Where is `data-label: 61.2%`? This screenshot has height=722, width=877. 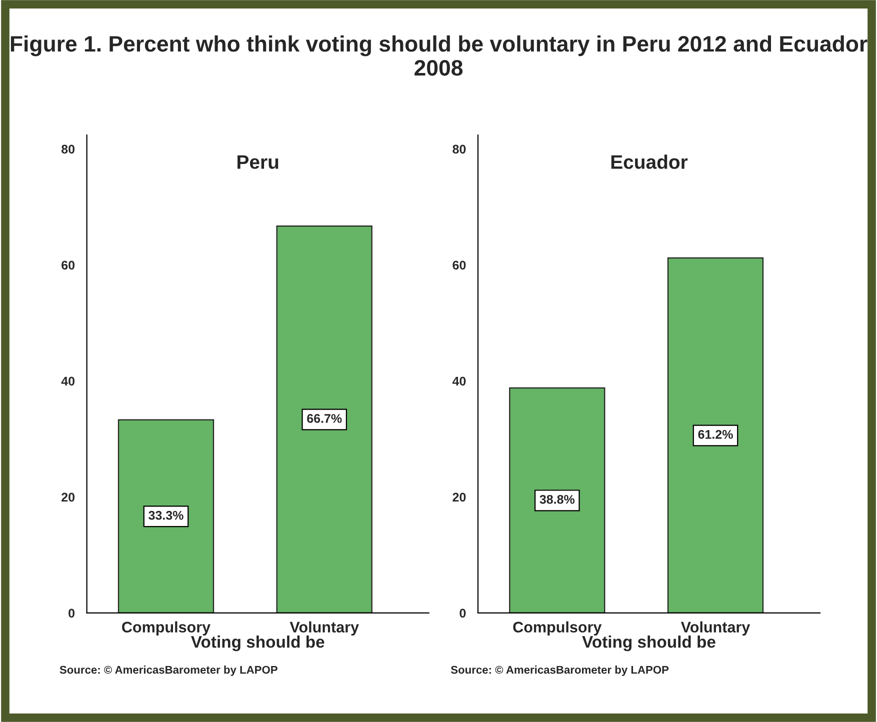
data-label: 61.2% is located at coordinates (715, 434).